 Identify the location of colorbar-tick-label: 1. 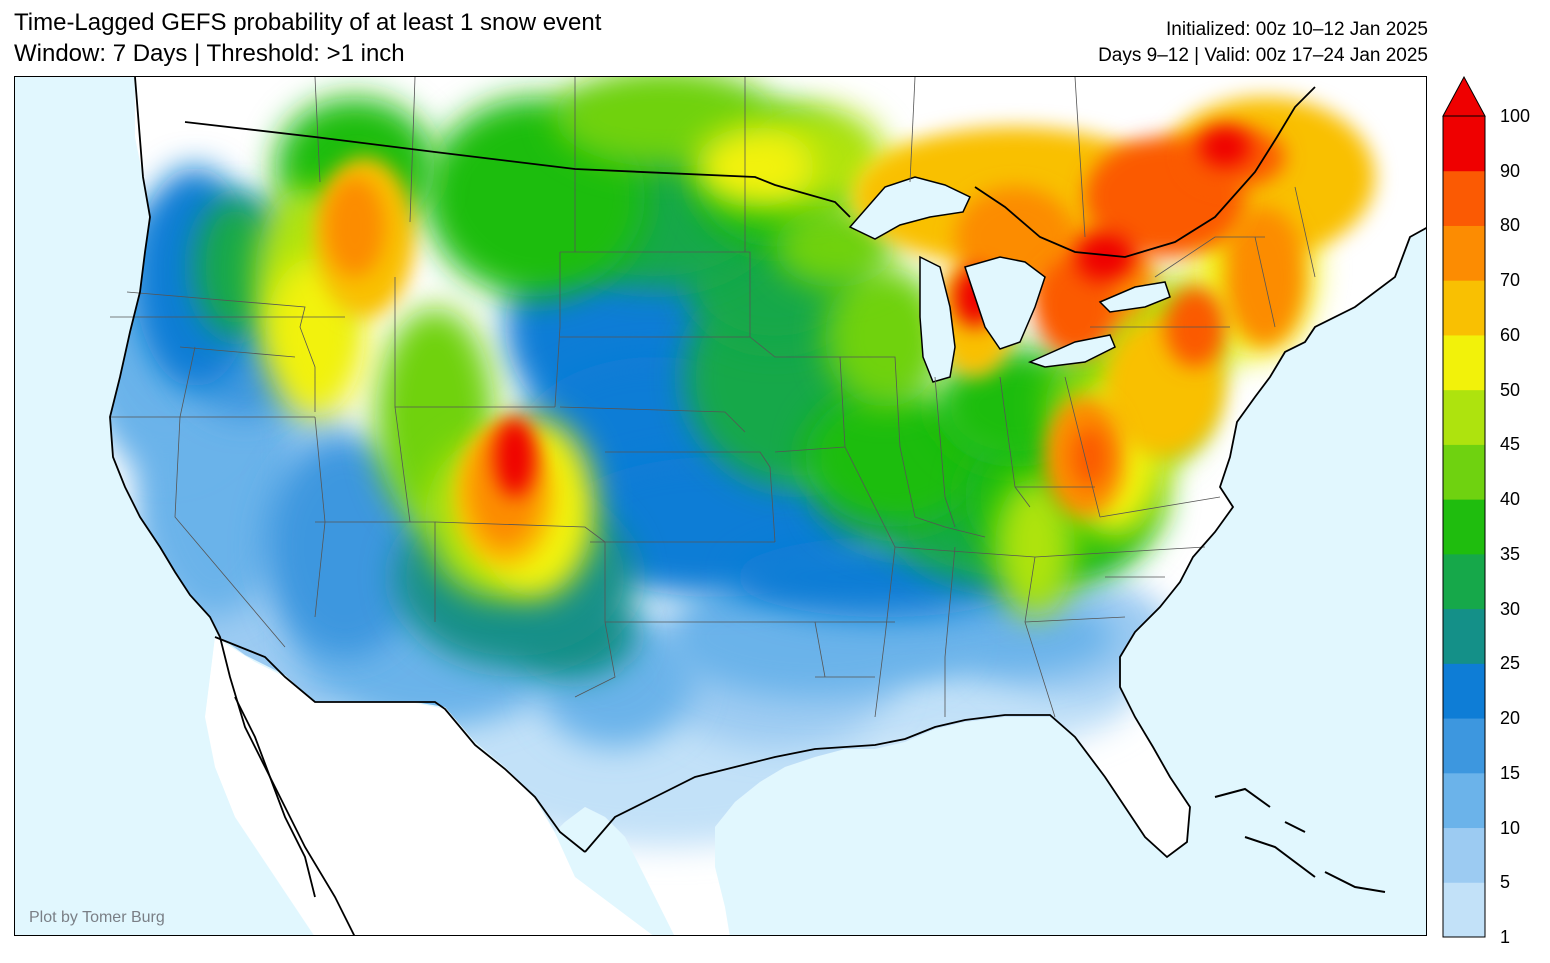
(1505, 937).